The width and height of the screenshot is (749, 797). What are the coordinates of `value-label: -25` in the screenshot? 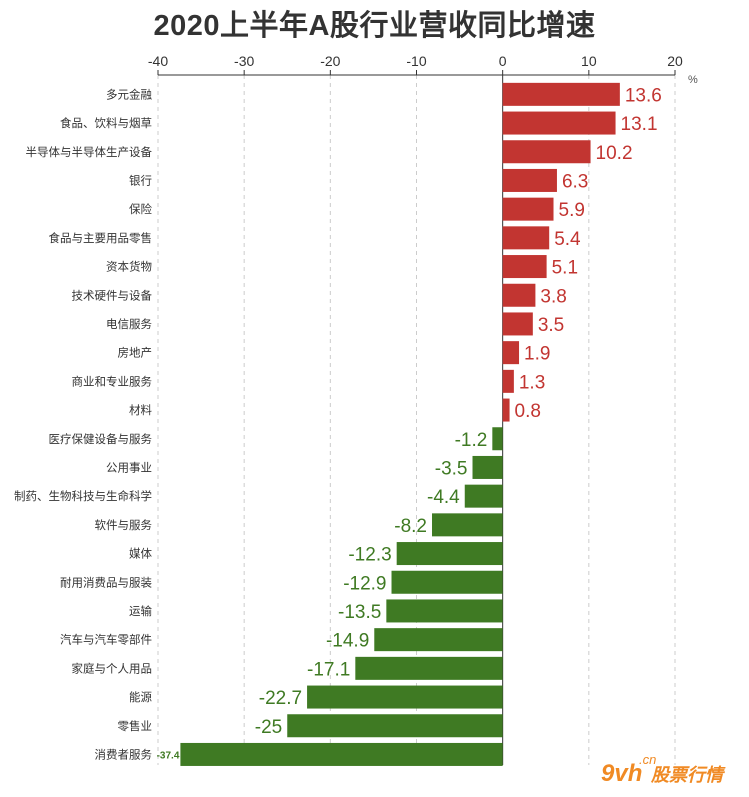 It's located at (268, 727).